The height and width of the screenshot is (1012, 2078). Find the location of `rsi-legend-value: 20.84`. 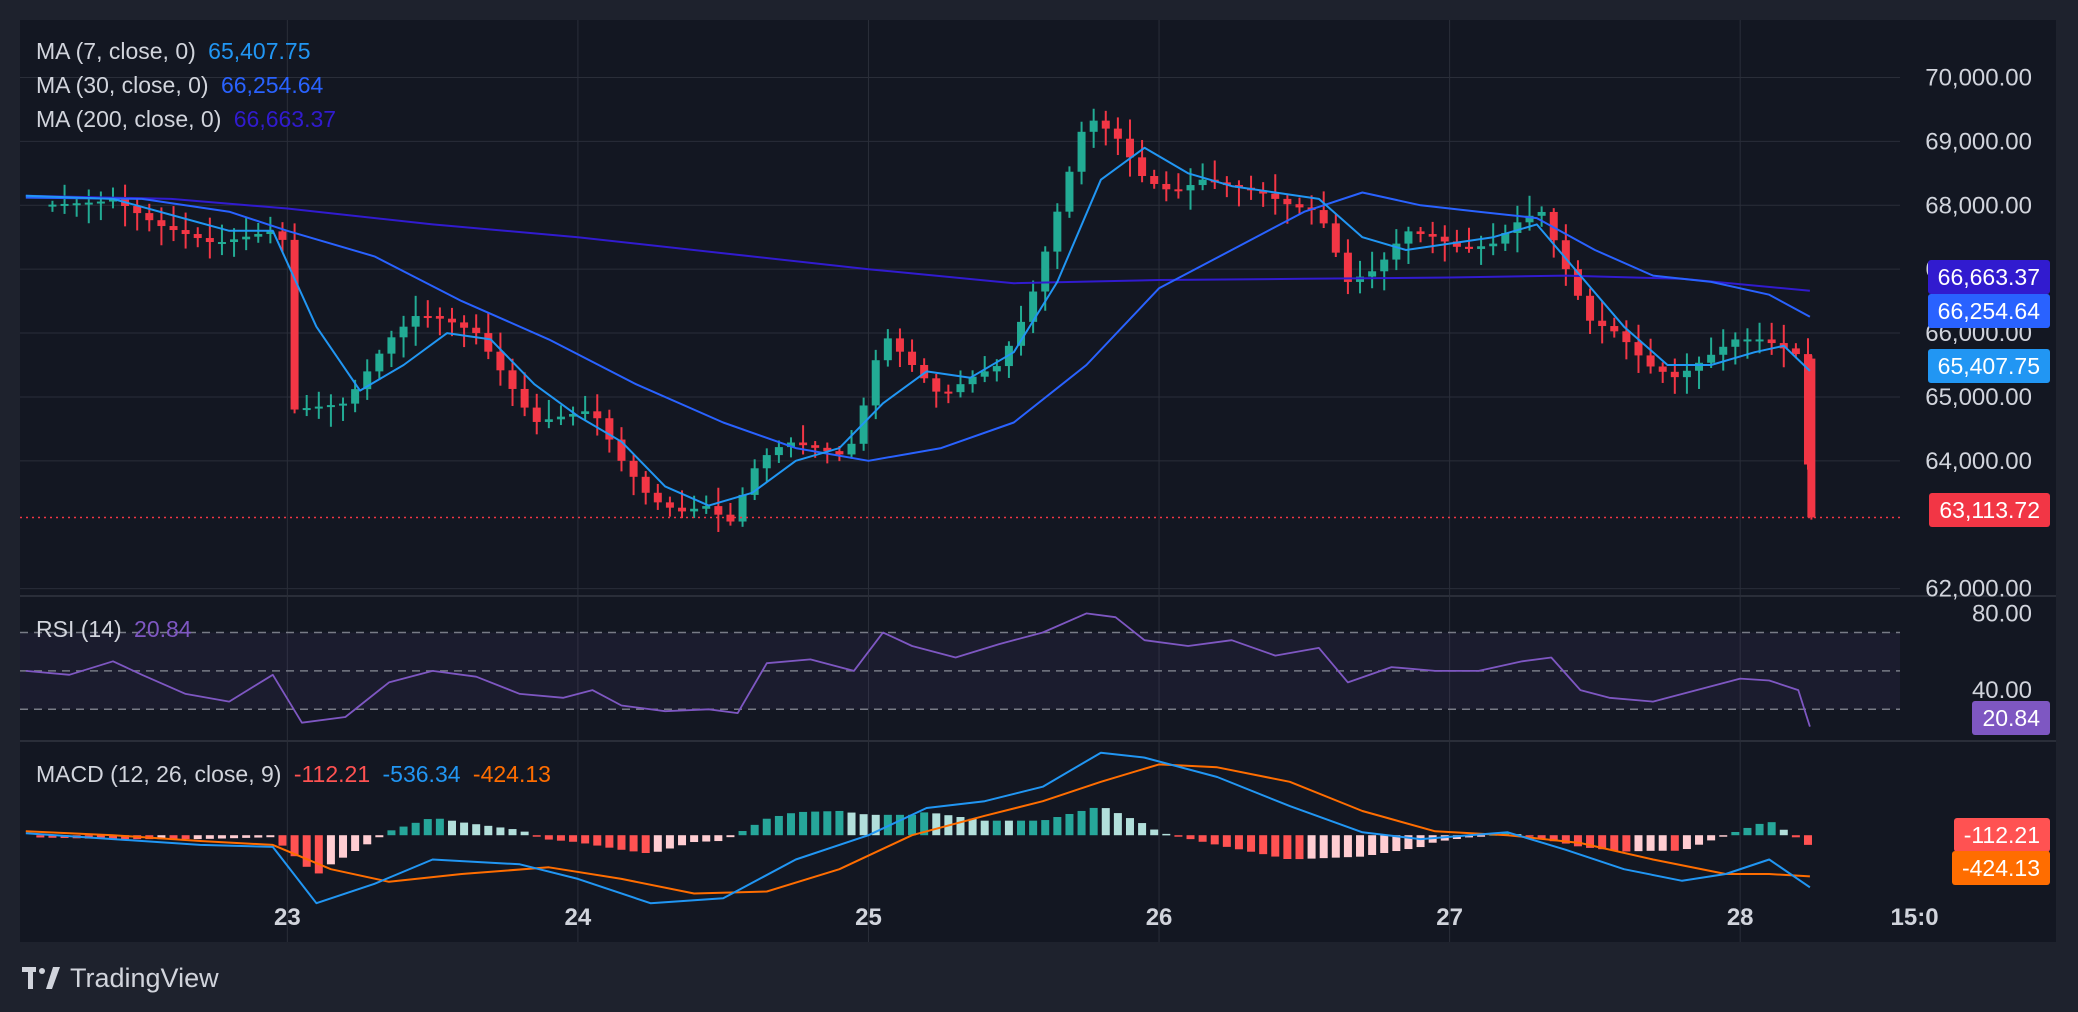

rsi-legend-value: 20.84 is located at coordinates (163, 629).